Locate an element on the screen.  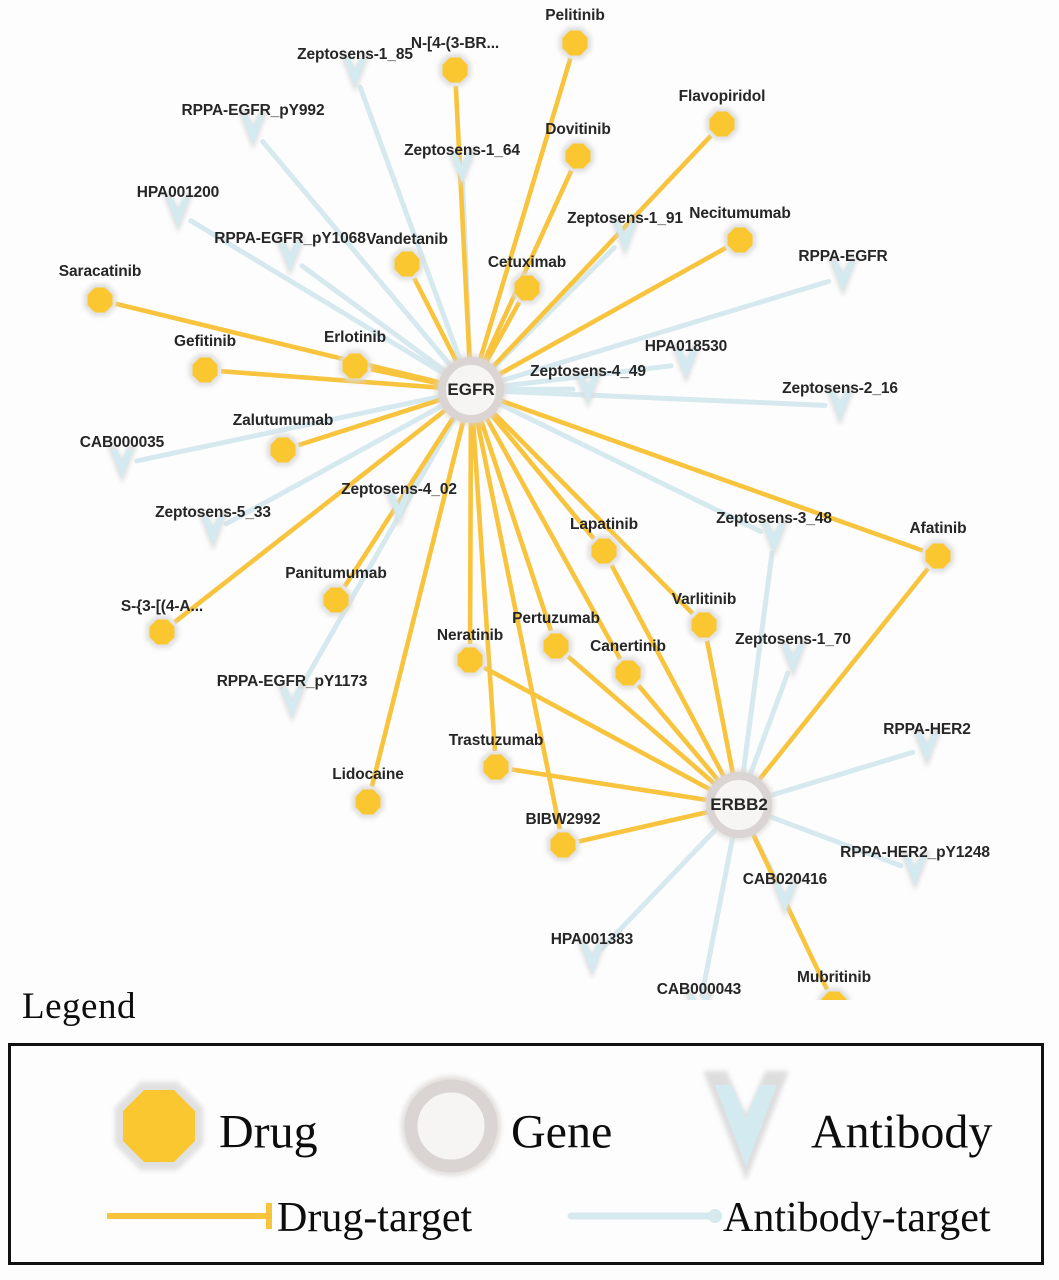
legend-label-drug: Drug is located at coordinates (268, 1132).